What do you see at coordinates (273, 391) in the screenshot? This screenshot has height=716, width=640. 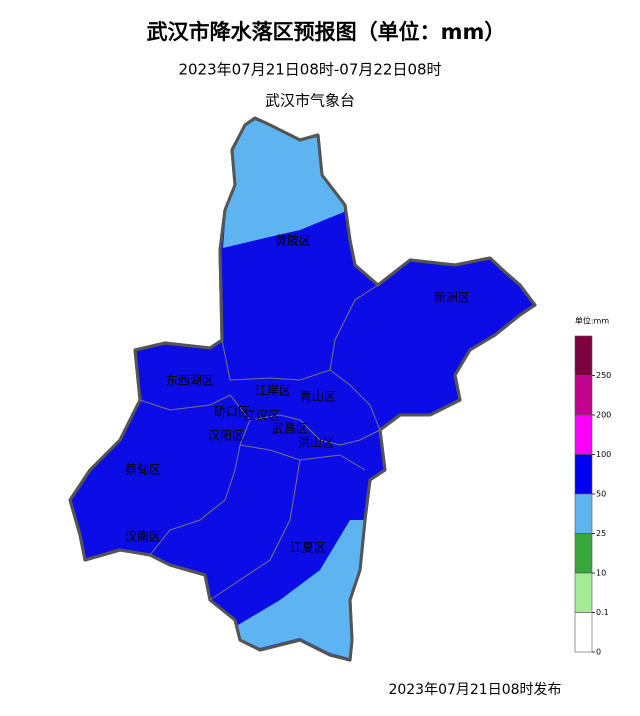 I see `district-label: 江岸区` at bounding box center [273, 391].